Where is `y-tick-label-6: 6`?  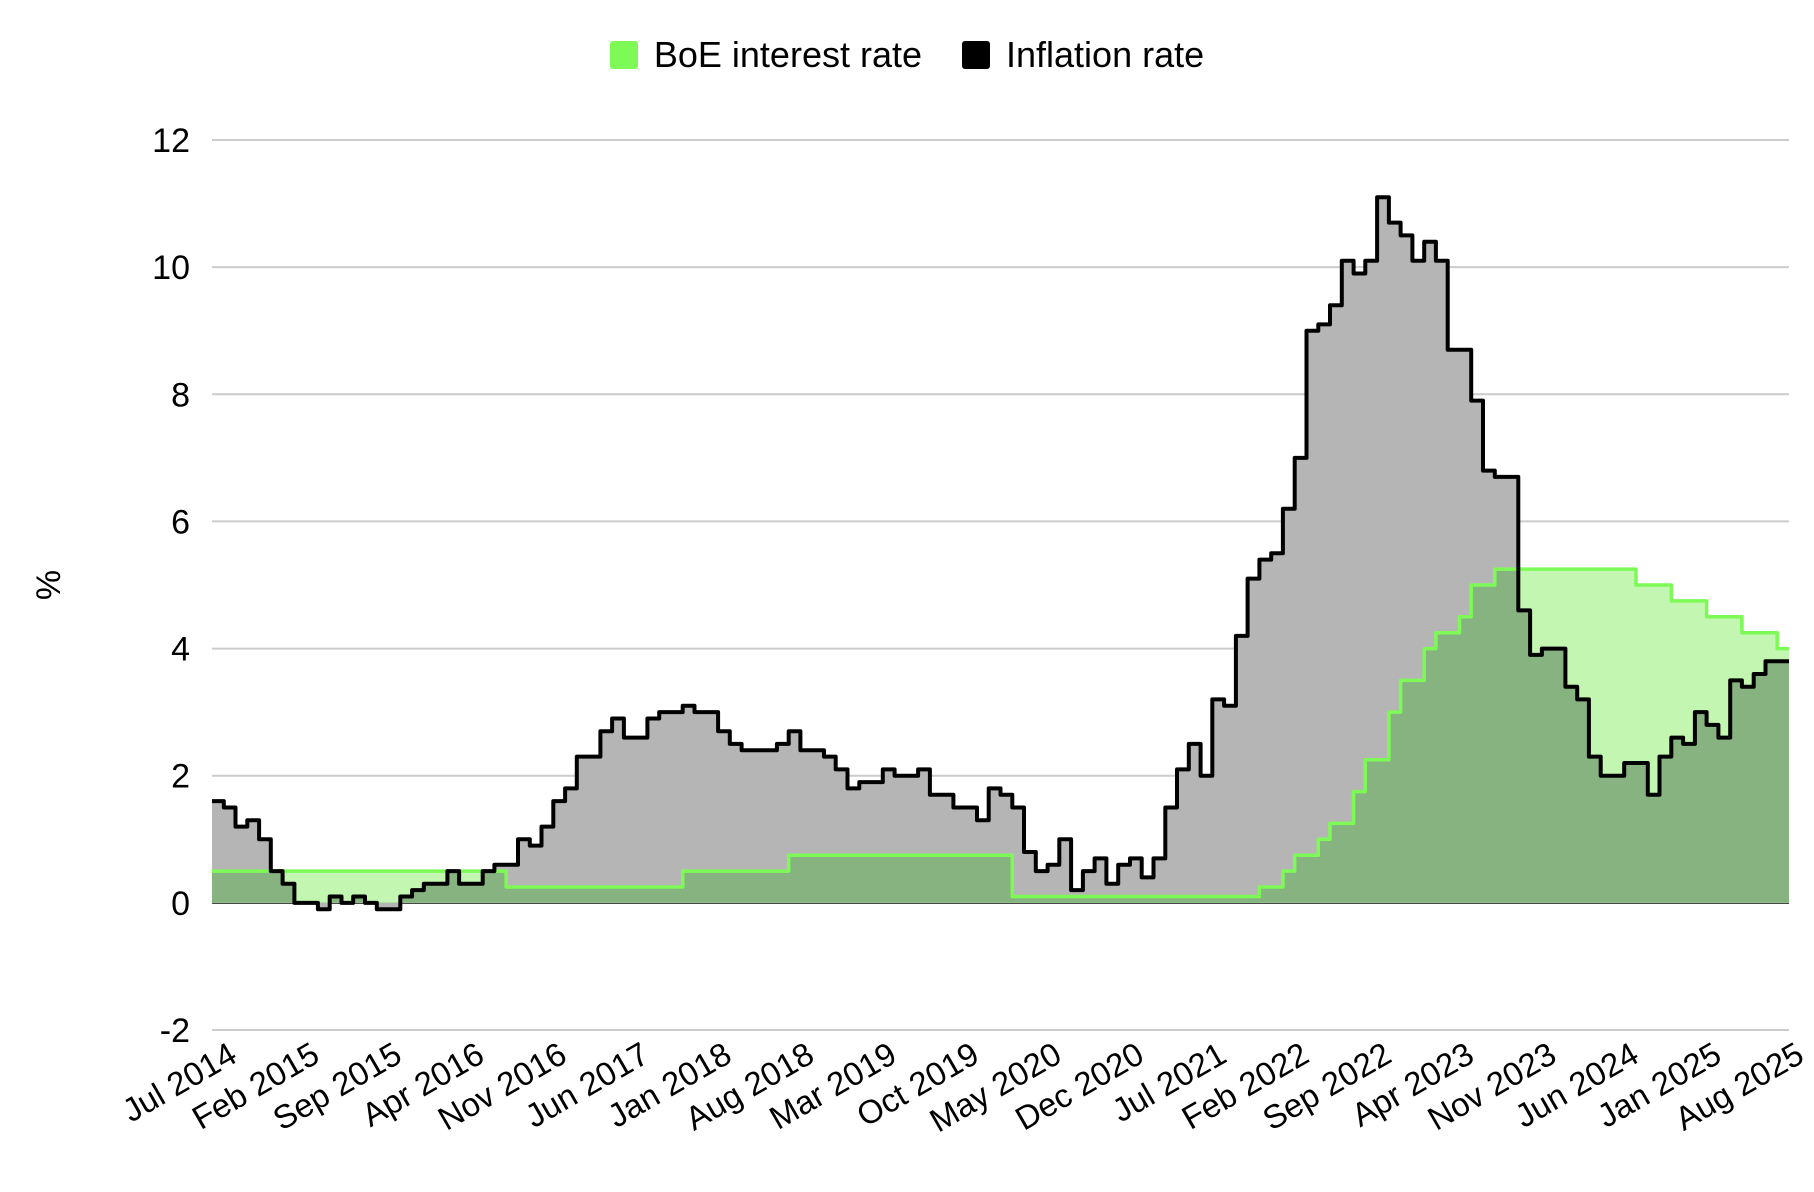
y-tick-label-6: 6 is located at coordinates (180, 522).